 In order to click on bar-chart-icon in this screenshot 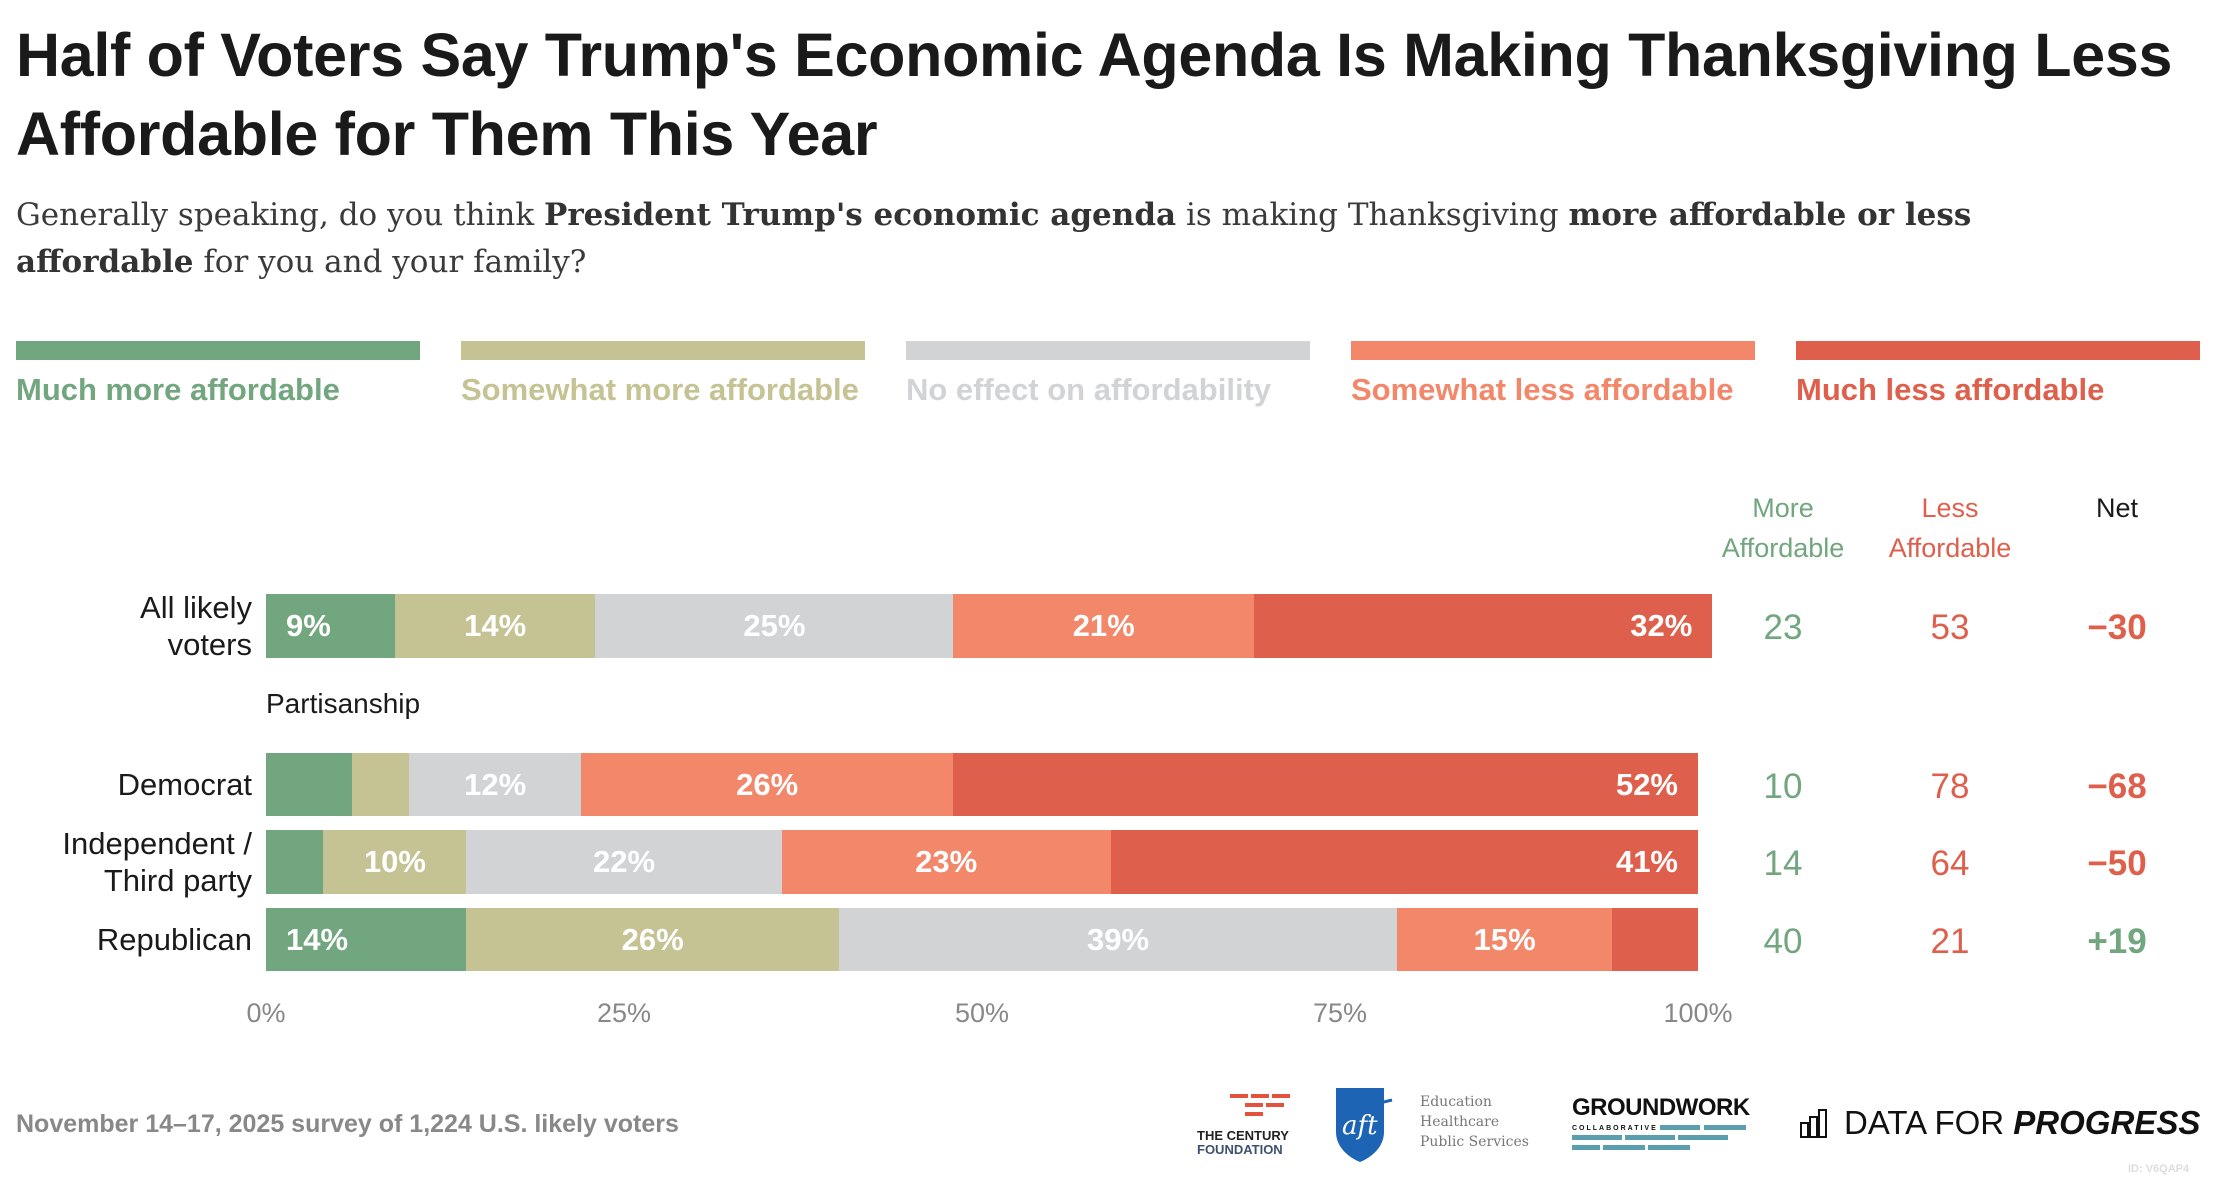, I will do `click(1813, 1123)`.